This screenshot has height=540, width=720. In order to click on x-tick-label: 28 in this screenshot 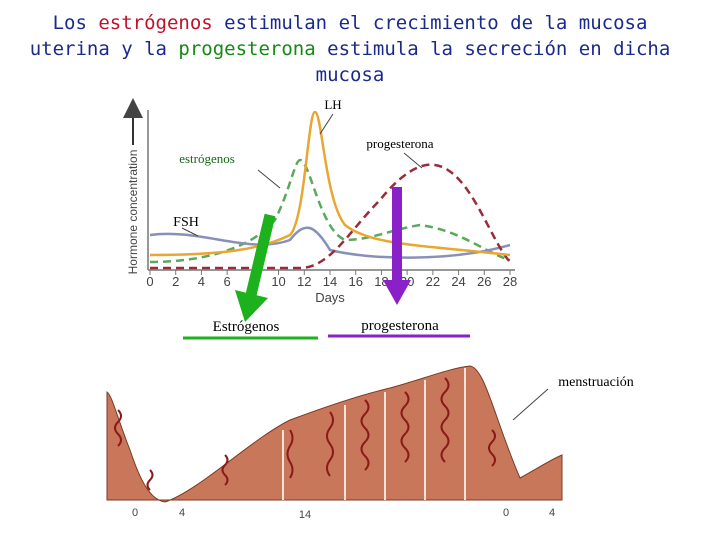, I will do `click(510, 281)`.